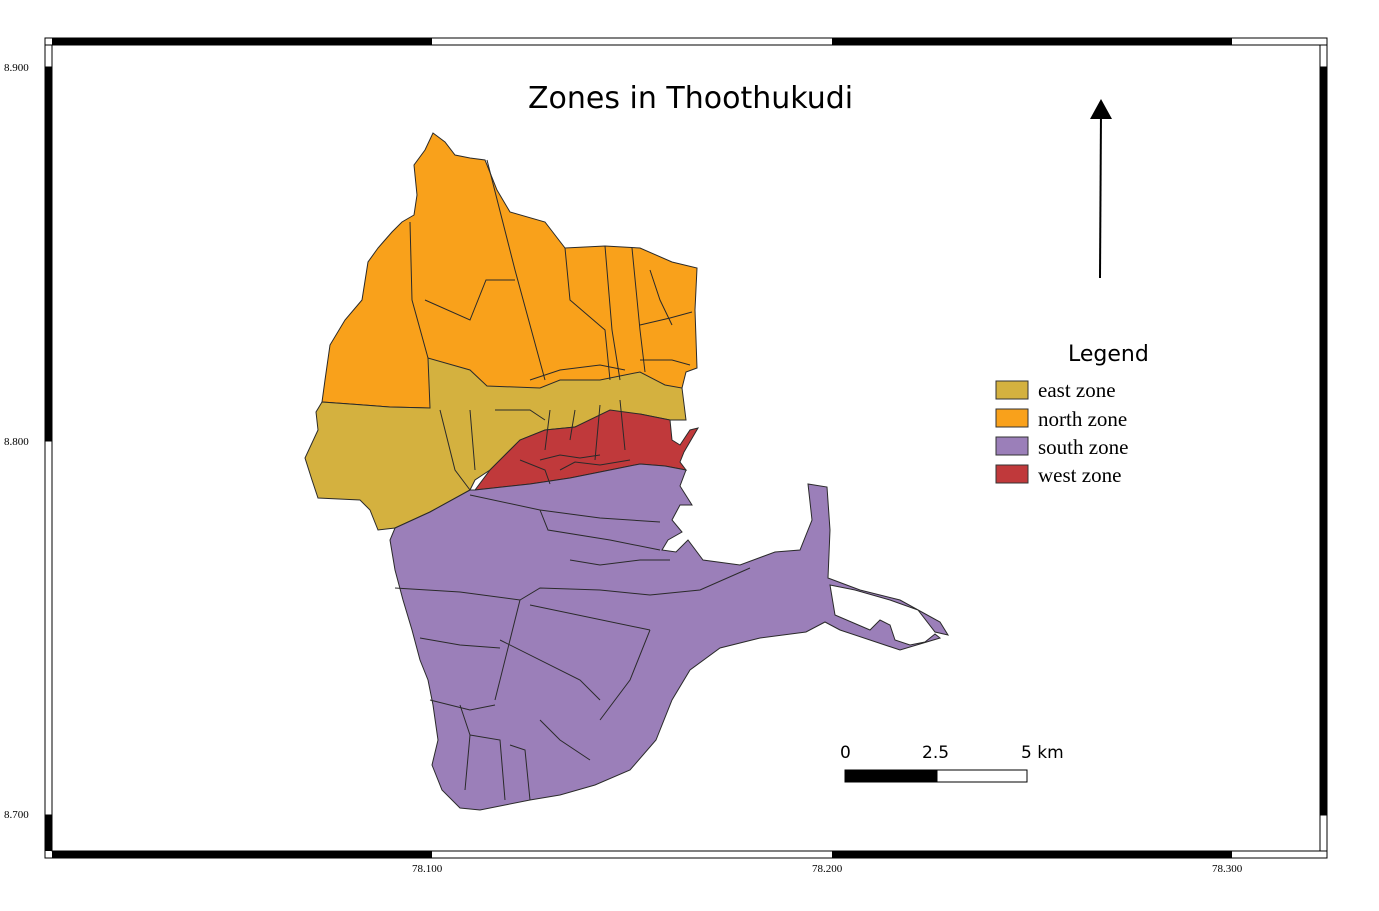 Image resolution: width=1379 pixels, height=911 pixels. Describe the element at coordinates (16, 815) in the screenshot. I see `lat-tick-label: 8.700` at that location.